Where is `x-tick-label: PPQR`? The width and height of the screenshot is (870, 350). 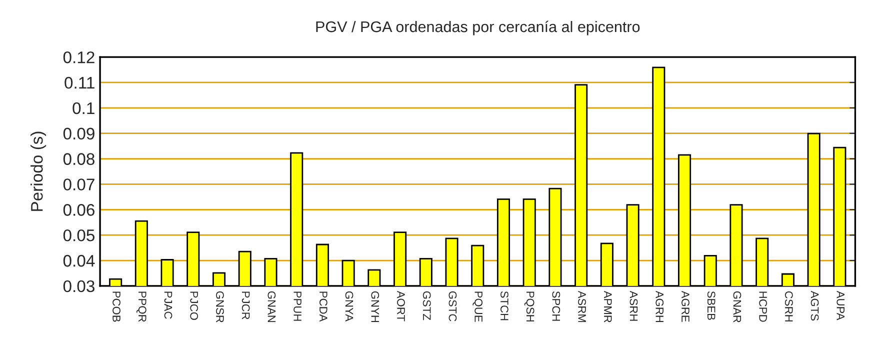 x-tick-label: PPQR is located at coordinates (141, 307).